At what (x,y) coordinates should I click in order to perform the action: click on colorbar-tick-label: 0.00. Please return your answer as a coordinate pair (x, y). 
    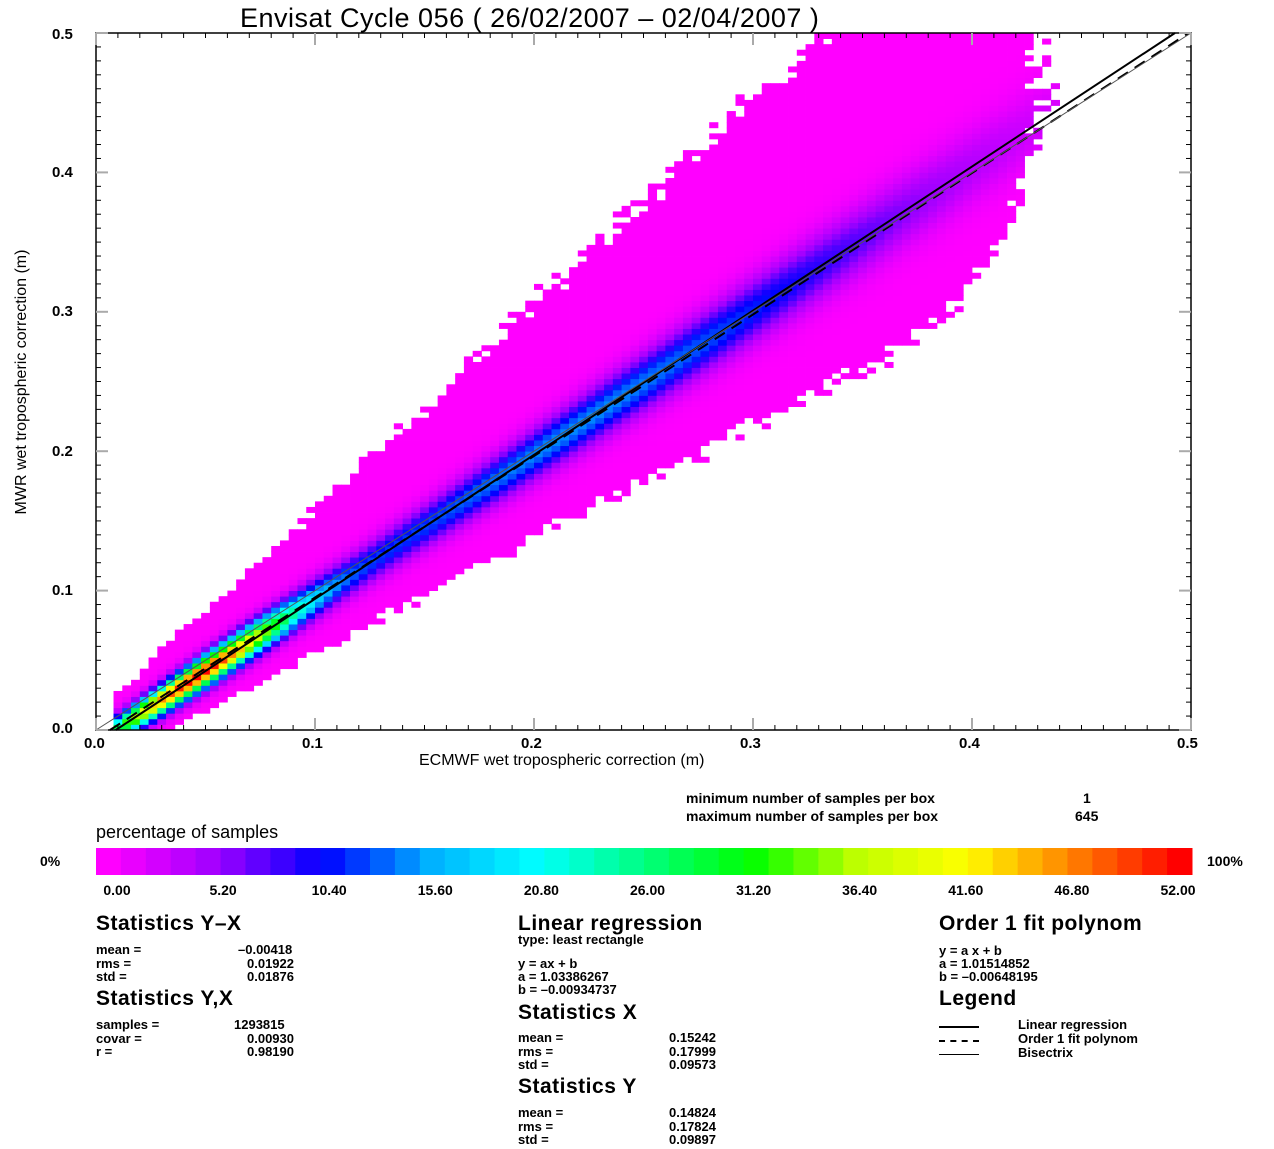
    Looking at the image, I should click on (117, 890).